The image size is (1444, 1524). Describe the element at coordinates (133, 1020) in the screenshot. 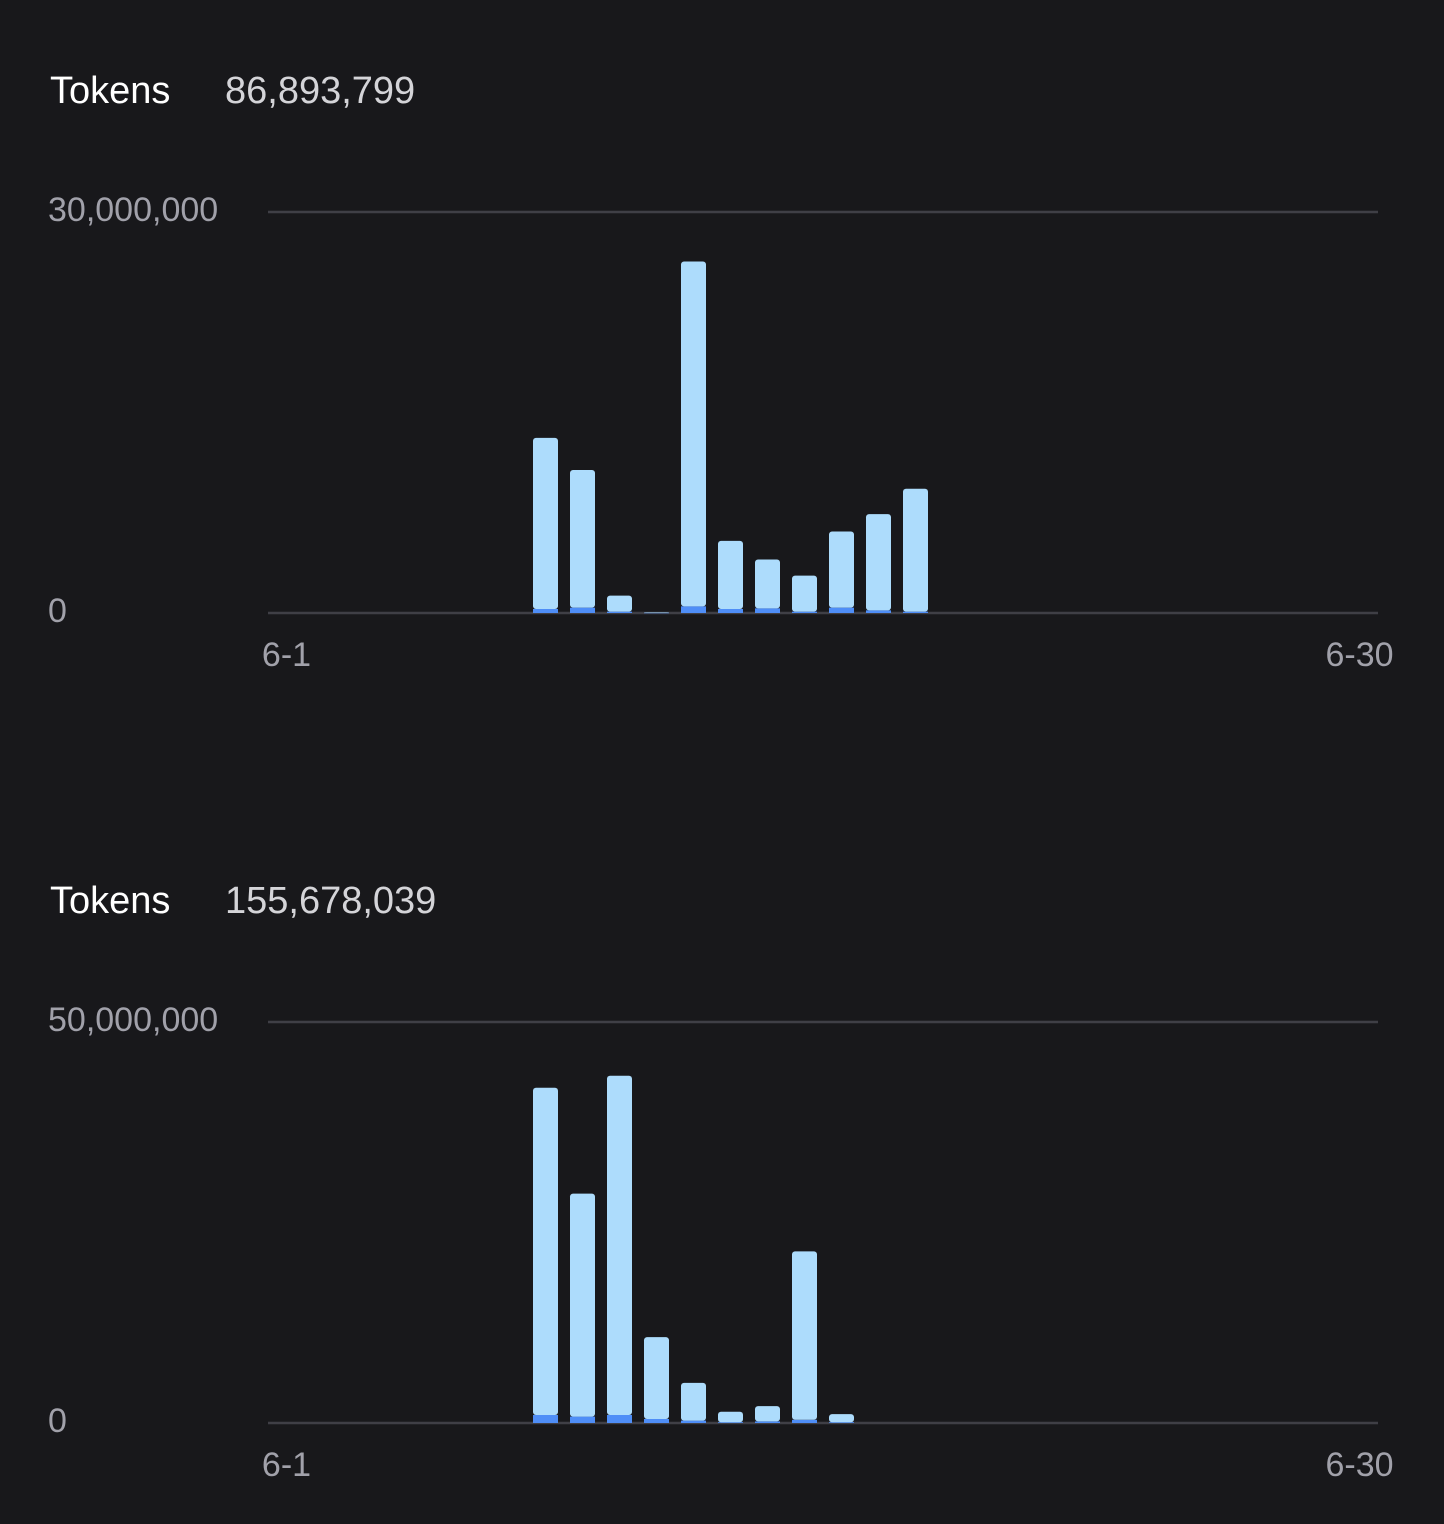

I see `y-tick-label: 50,000,000` at that location.